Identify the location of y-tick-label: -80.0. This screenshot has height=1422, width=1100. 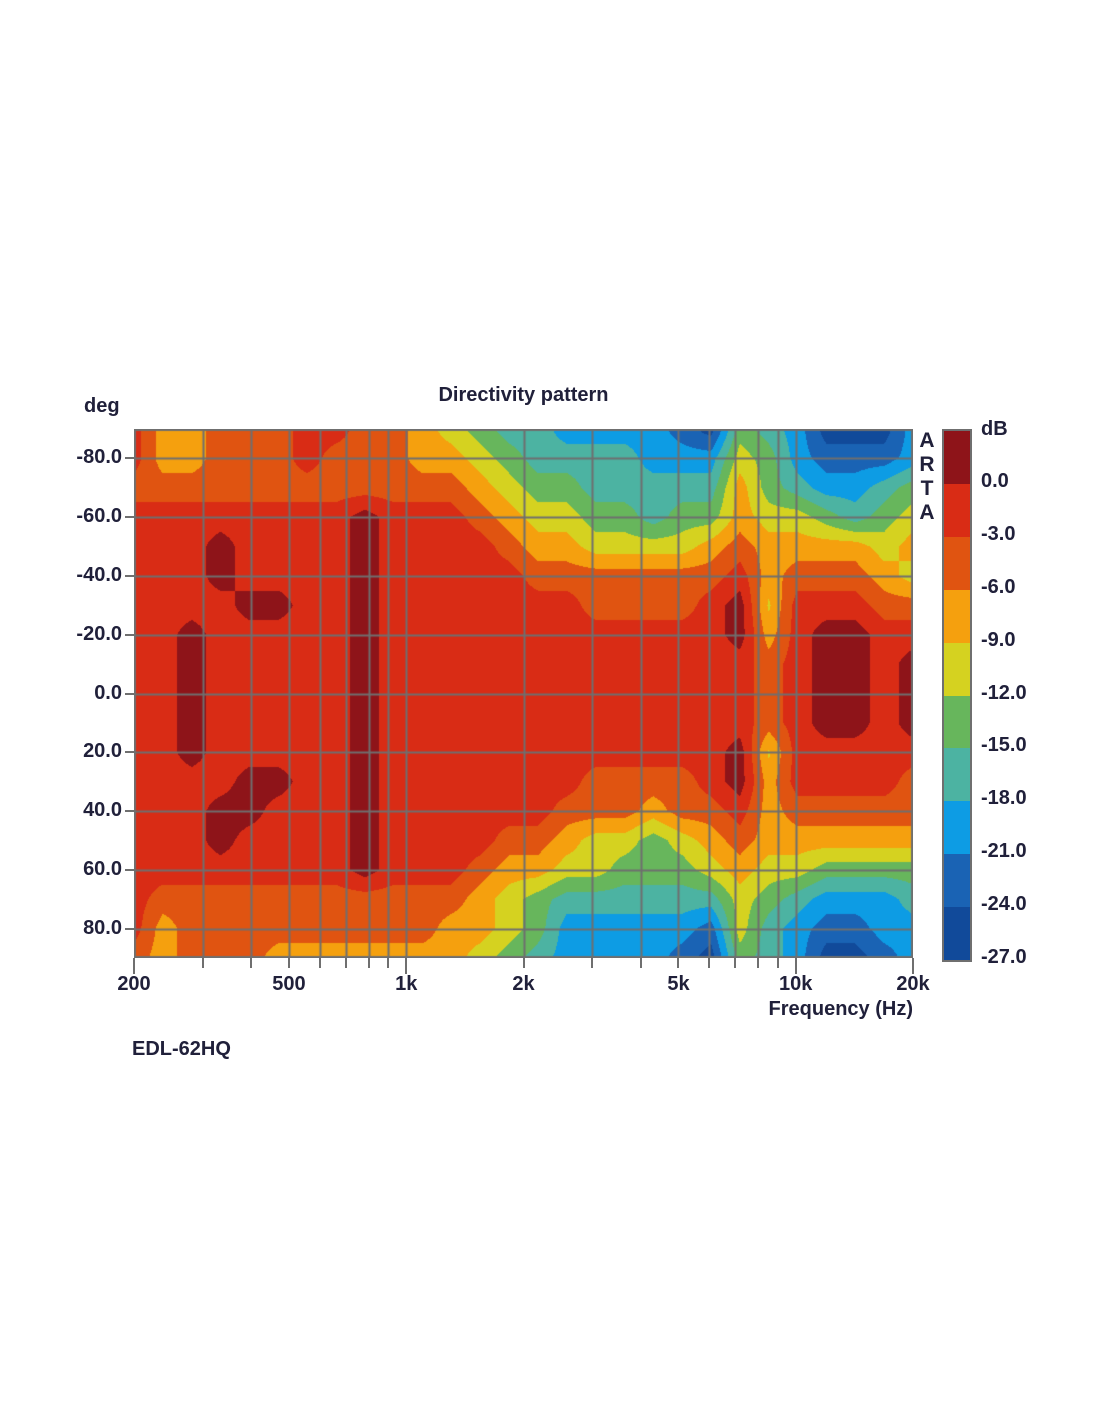
(99, 457).